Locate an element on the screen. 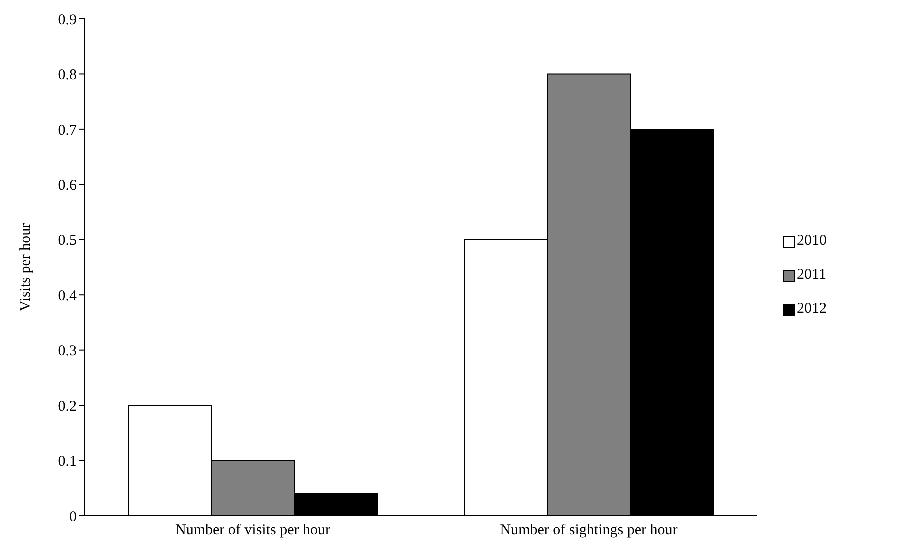  y-tick-label: 0.9 is located at coordinates (67, 20).